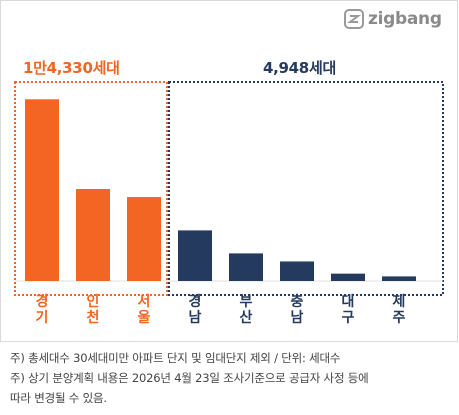  Describe the element at coordinates (58, 398) in the screenshot. I see `footnote-3: 따라 변경될 수 있음.` at that location.